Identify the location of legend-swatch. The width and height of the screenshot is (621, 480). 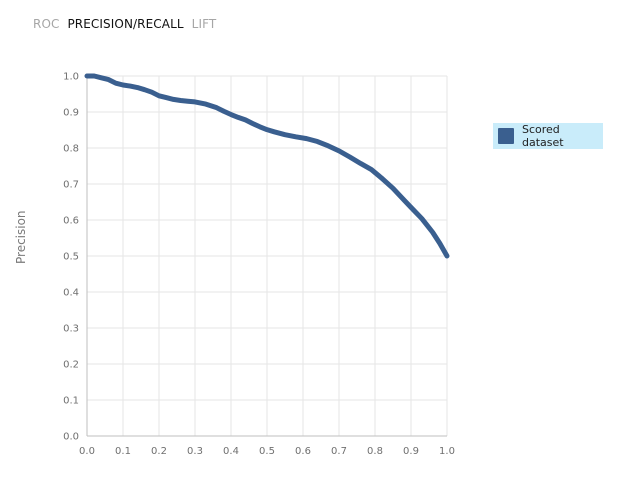
(506, 136).